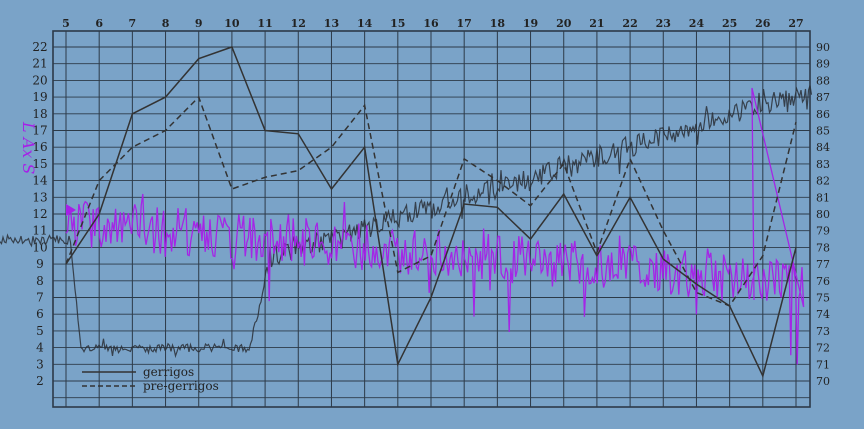 Image resolution: width=864 pixels, height=429 pixels. I want to click on right-tick-label: 73, so click(823, 331).